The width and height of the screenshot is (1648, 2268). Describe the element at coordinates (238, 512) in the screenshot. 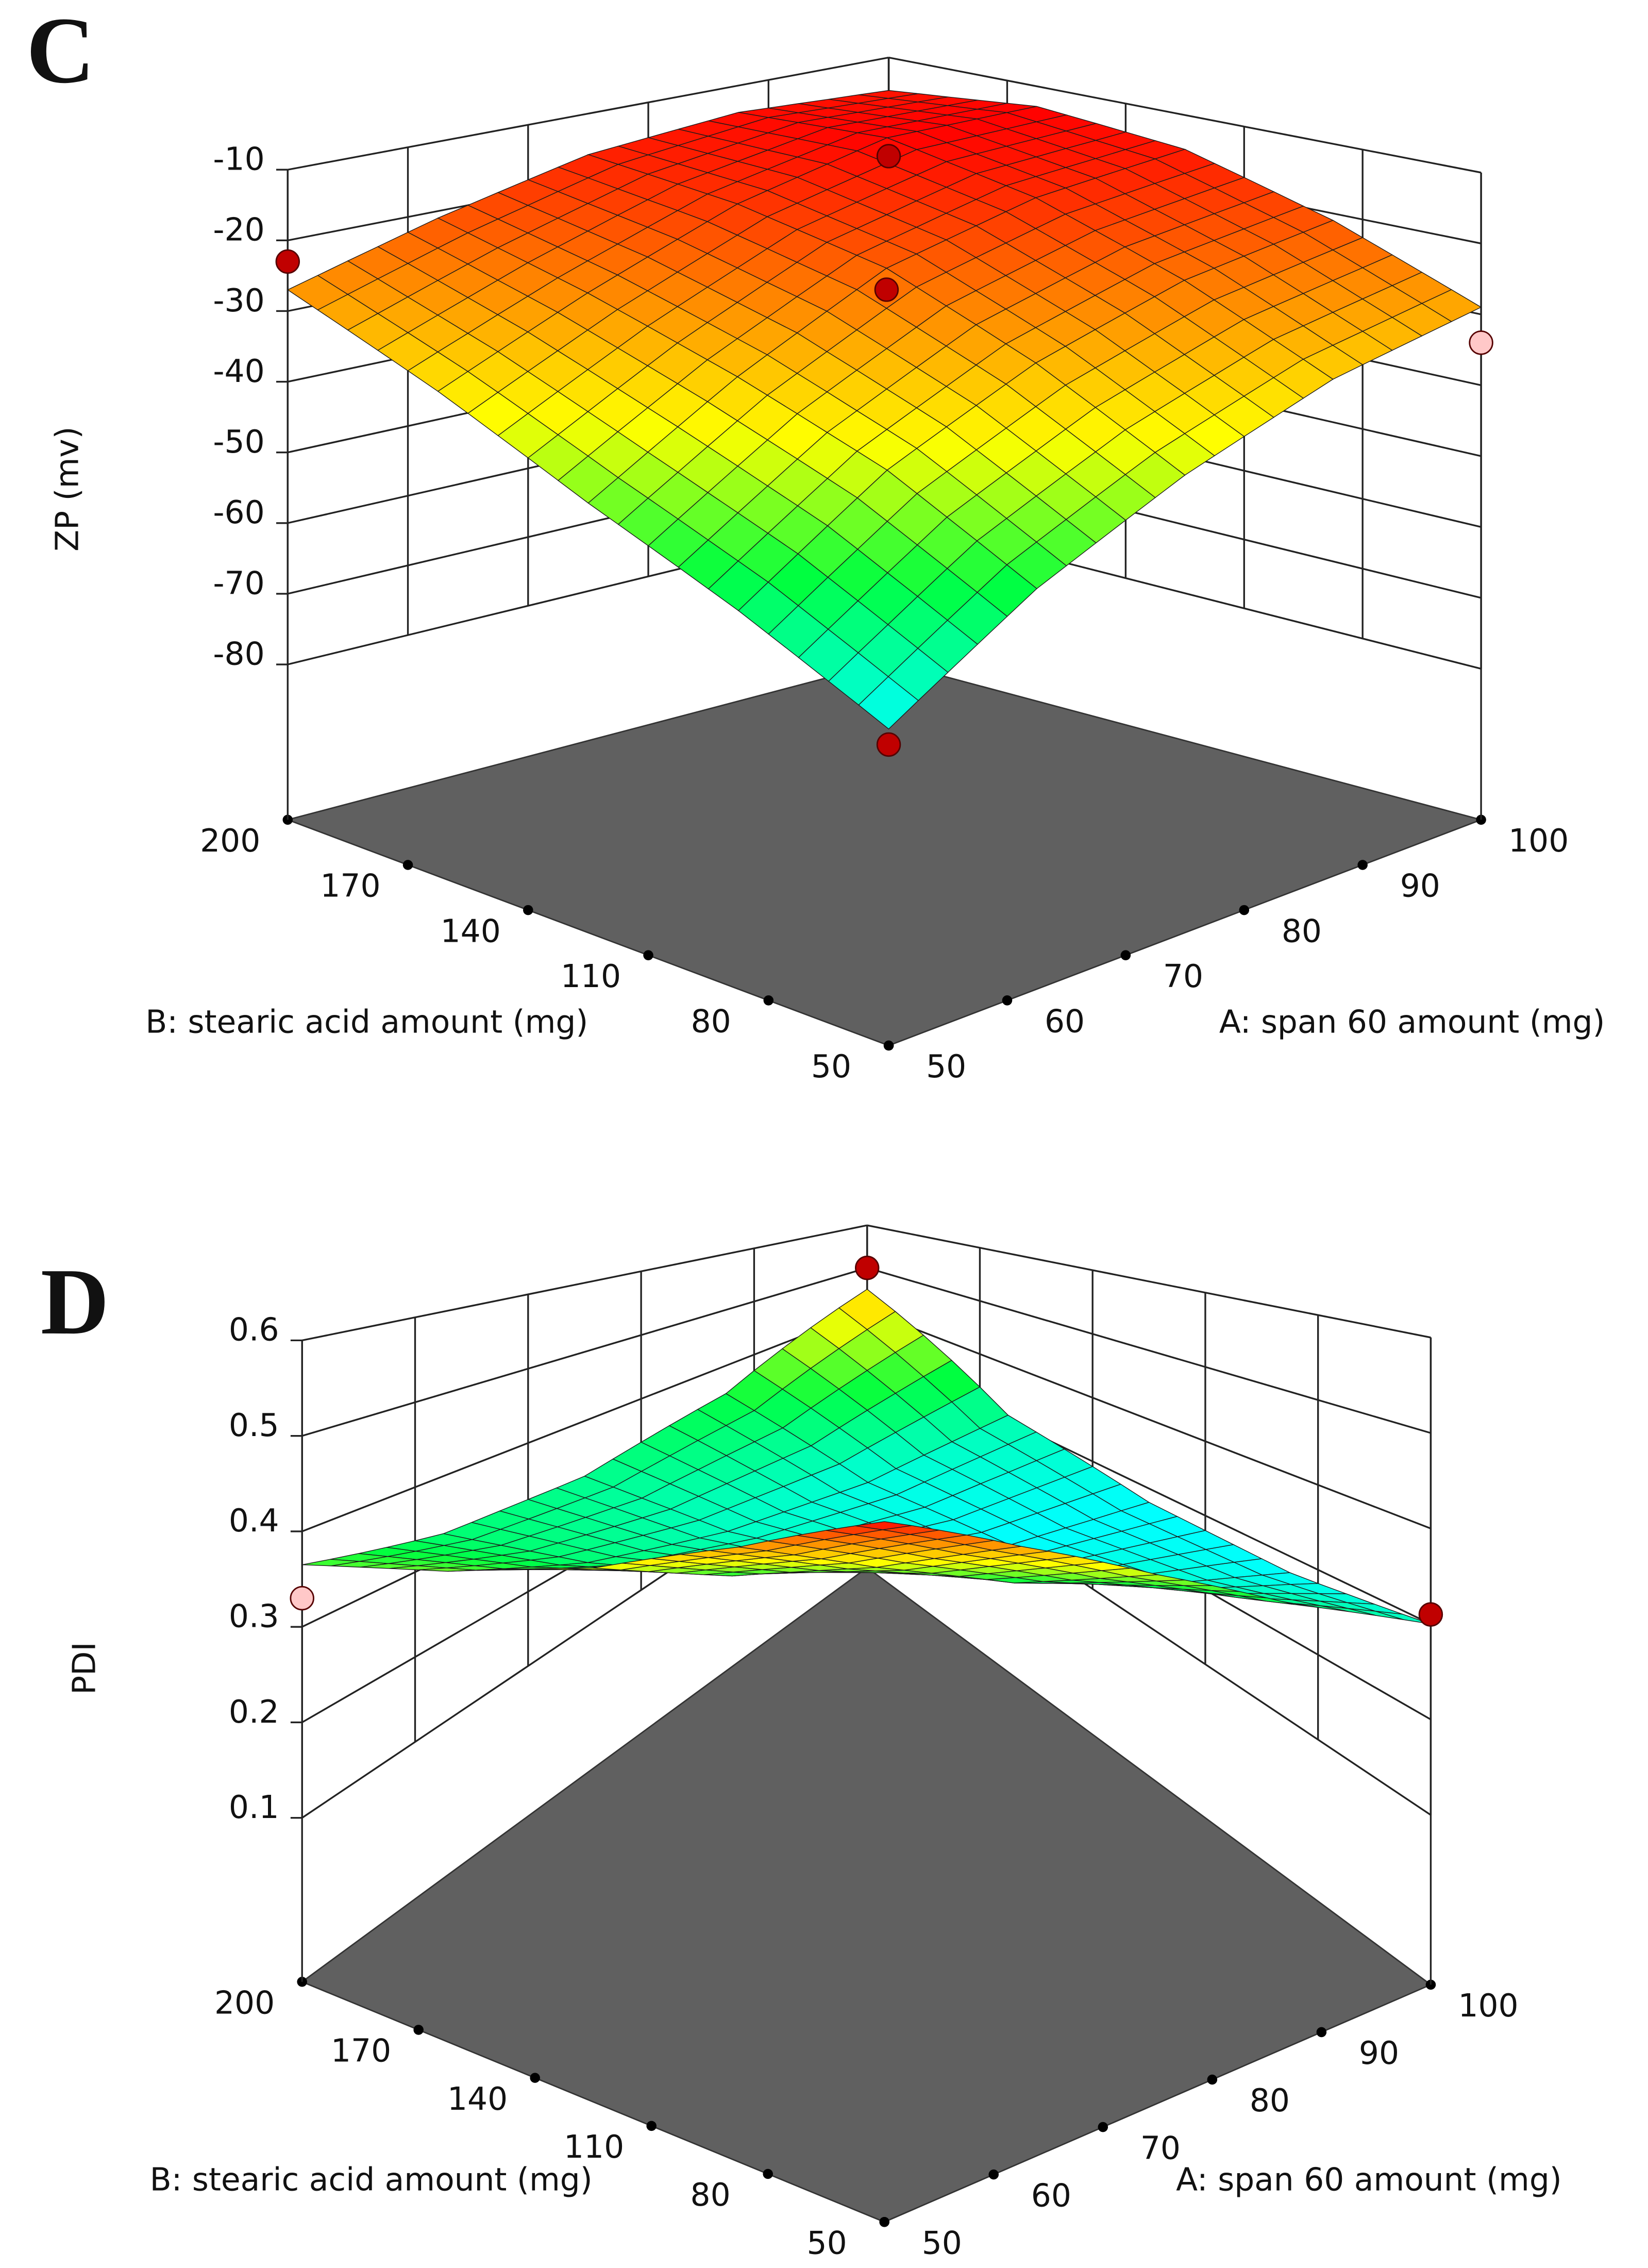

I see `z-tick-label: -60` at that location.